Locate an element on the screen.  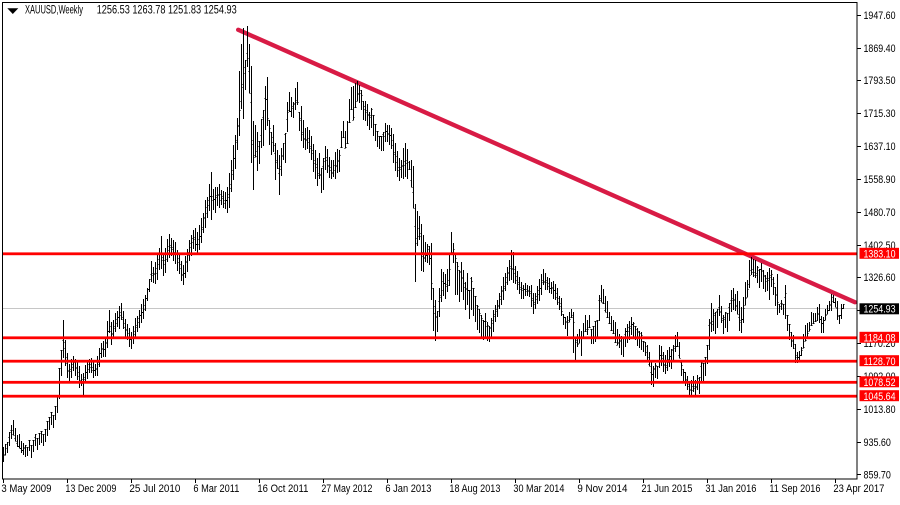
svg-text: 21 Jun 2015 is located at coordinates (666, 489).